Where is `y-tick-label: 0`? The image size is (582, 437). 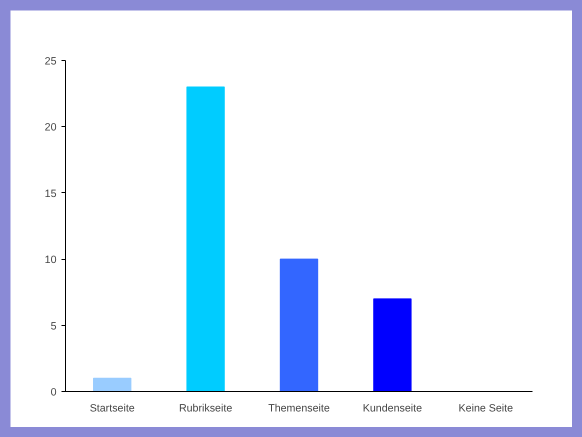
y-tick-label: 0 is located at coordinates (53, 392).